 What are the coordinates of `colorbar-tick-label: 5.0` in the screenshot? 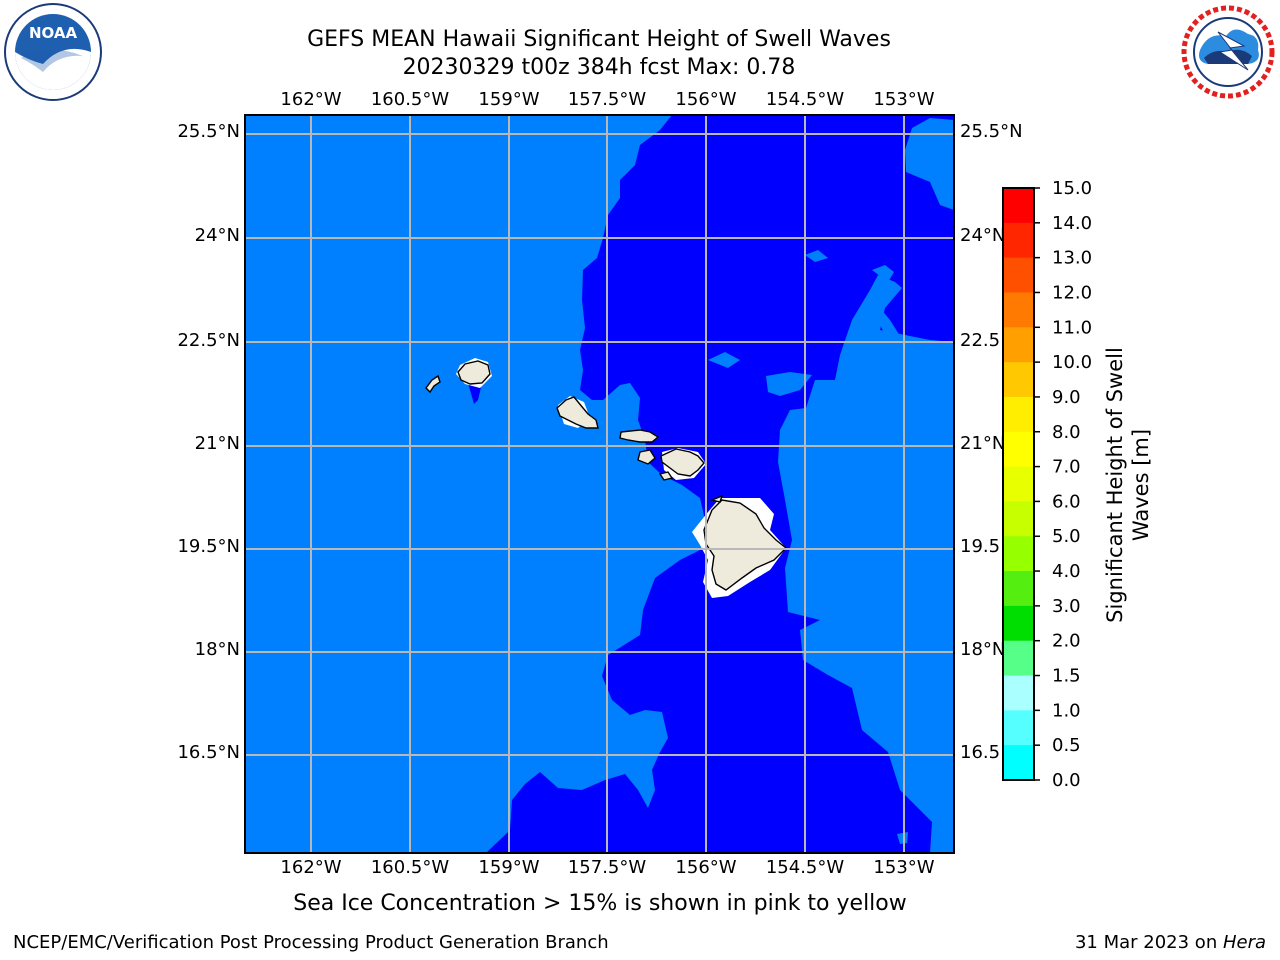 It's located at (1066, 536).